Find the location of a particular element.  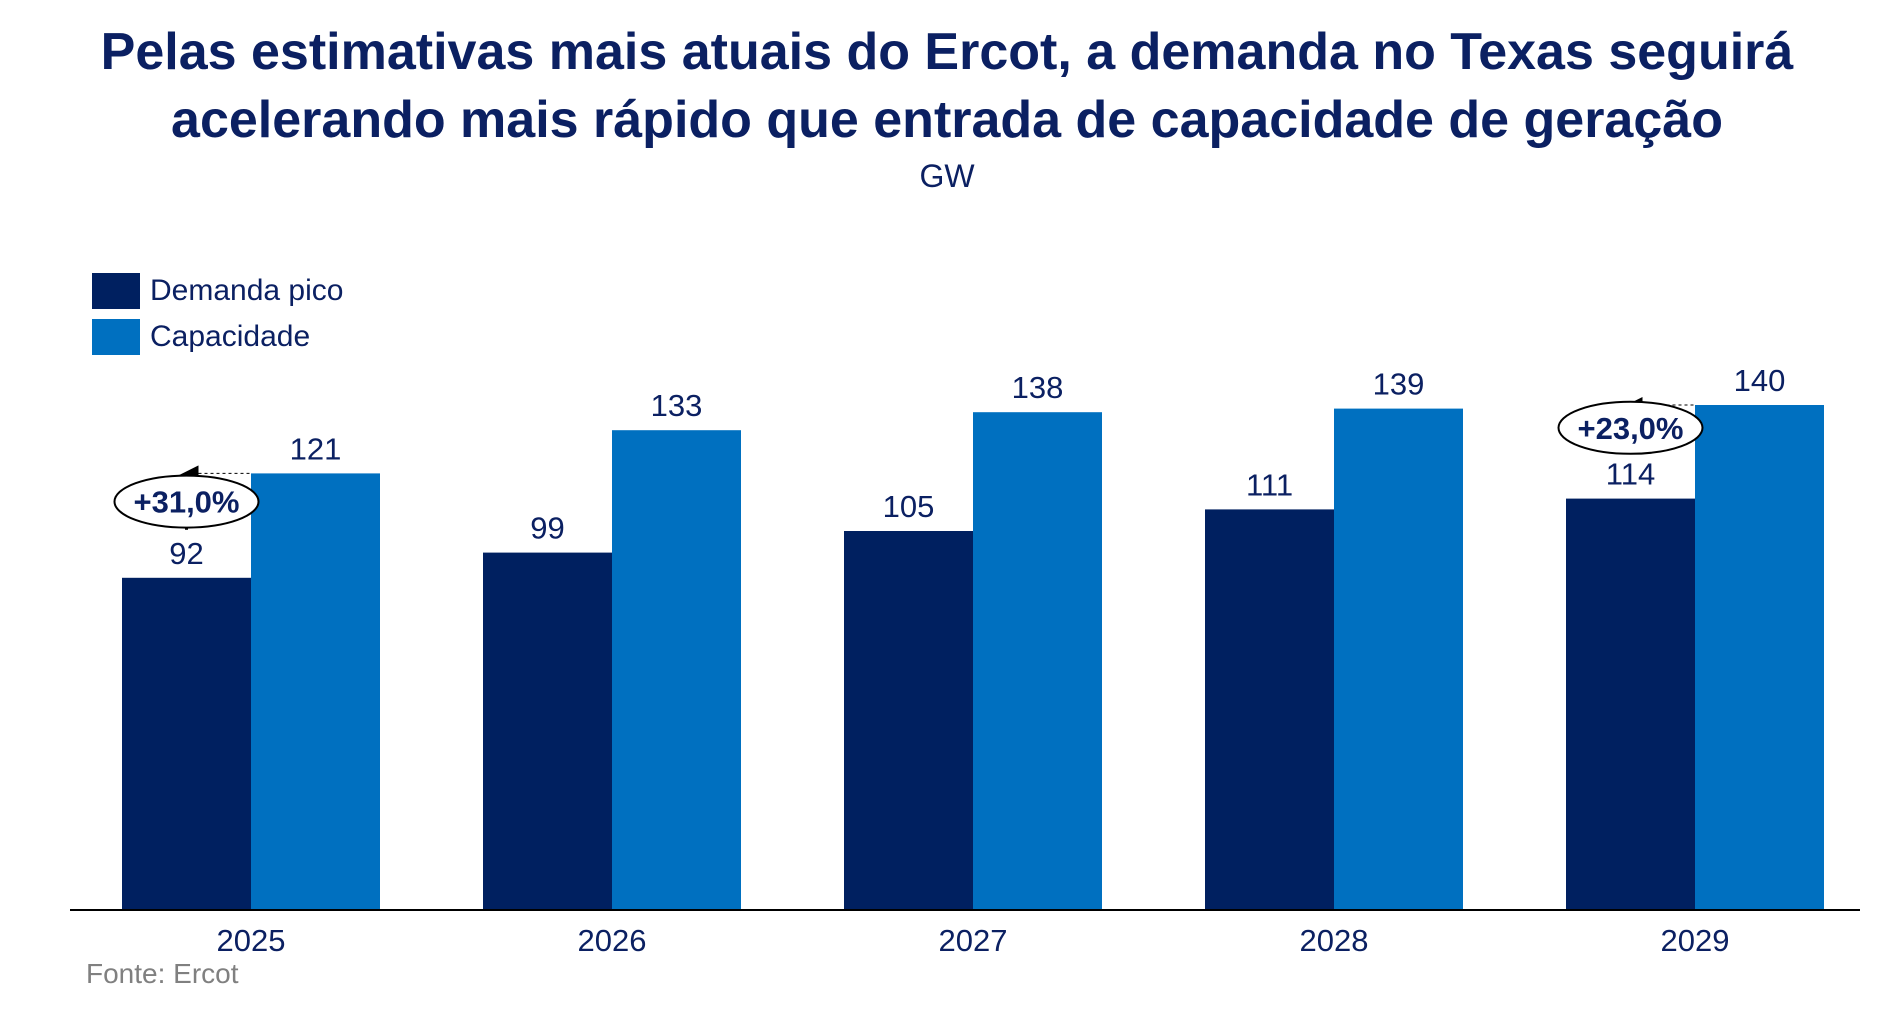

legend-item-demand: Demanda pico is located at coordinates (217, 291).